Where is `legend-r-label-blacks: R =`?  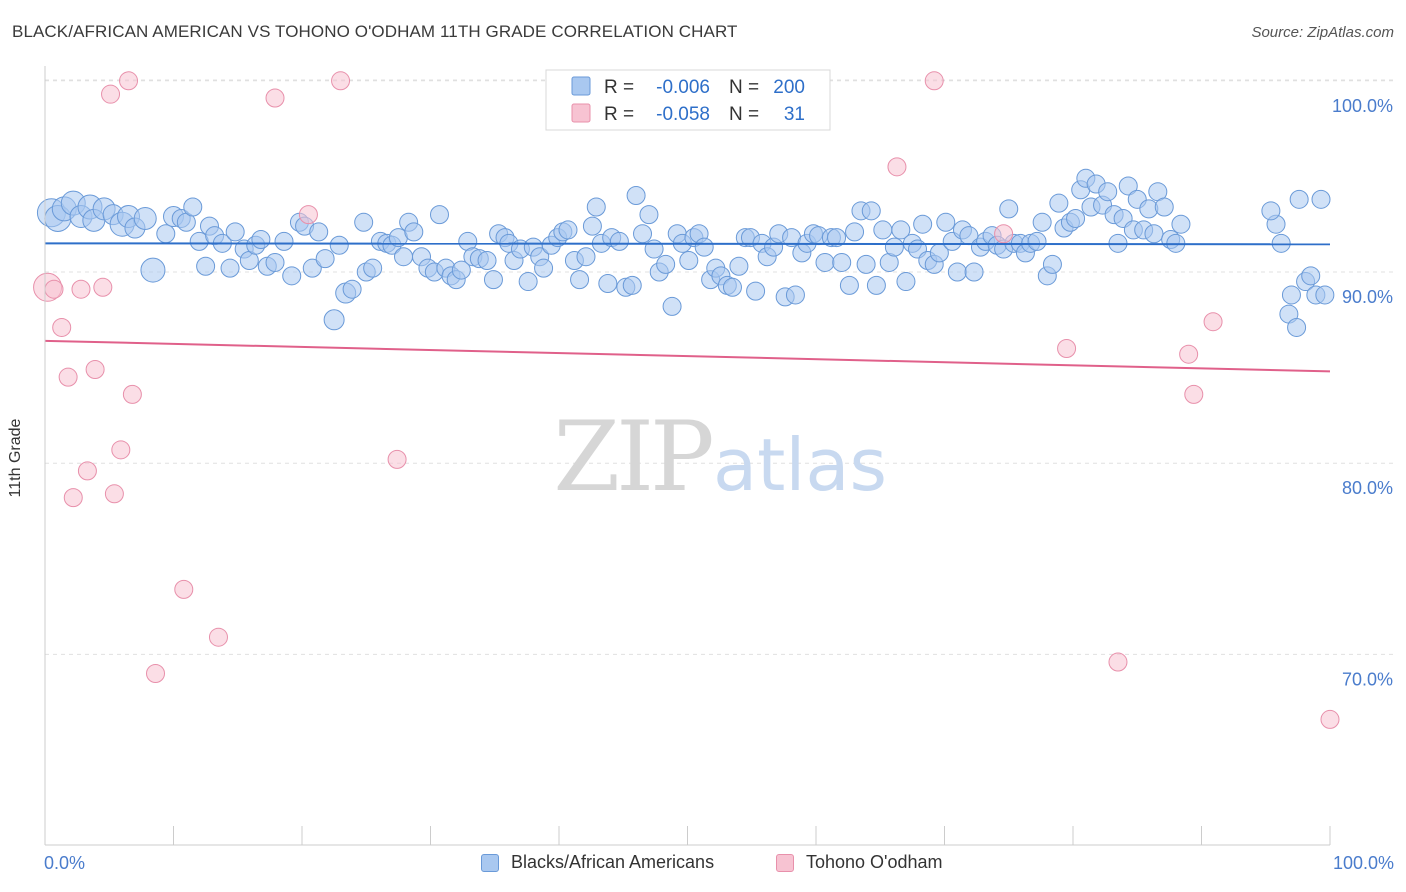
legend-r-label-blacks: R = is located at coordinates (619, 87).